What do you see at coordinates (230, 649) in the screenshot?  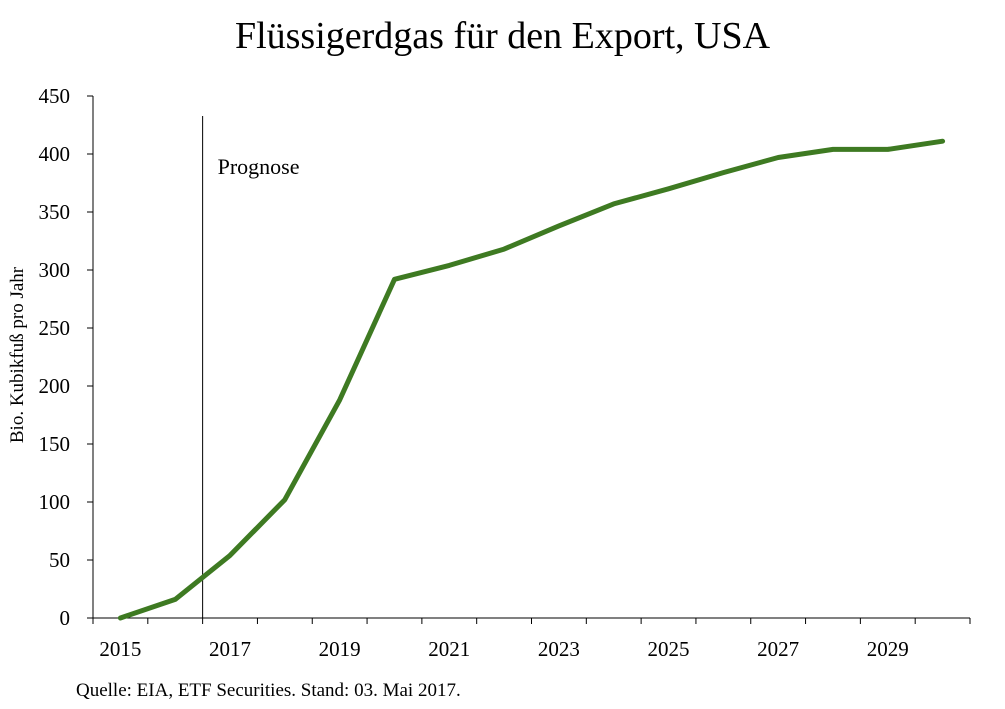 I see `x-tick-label: 2017` at bounding box center [230, 649].